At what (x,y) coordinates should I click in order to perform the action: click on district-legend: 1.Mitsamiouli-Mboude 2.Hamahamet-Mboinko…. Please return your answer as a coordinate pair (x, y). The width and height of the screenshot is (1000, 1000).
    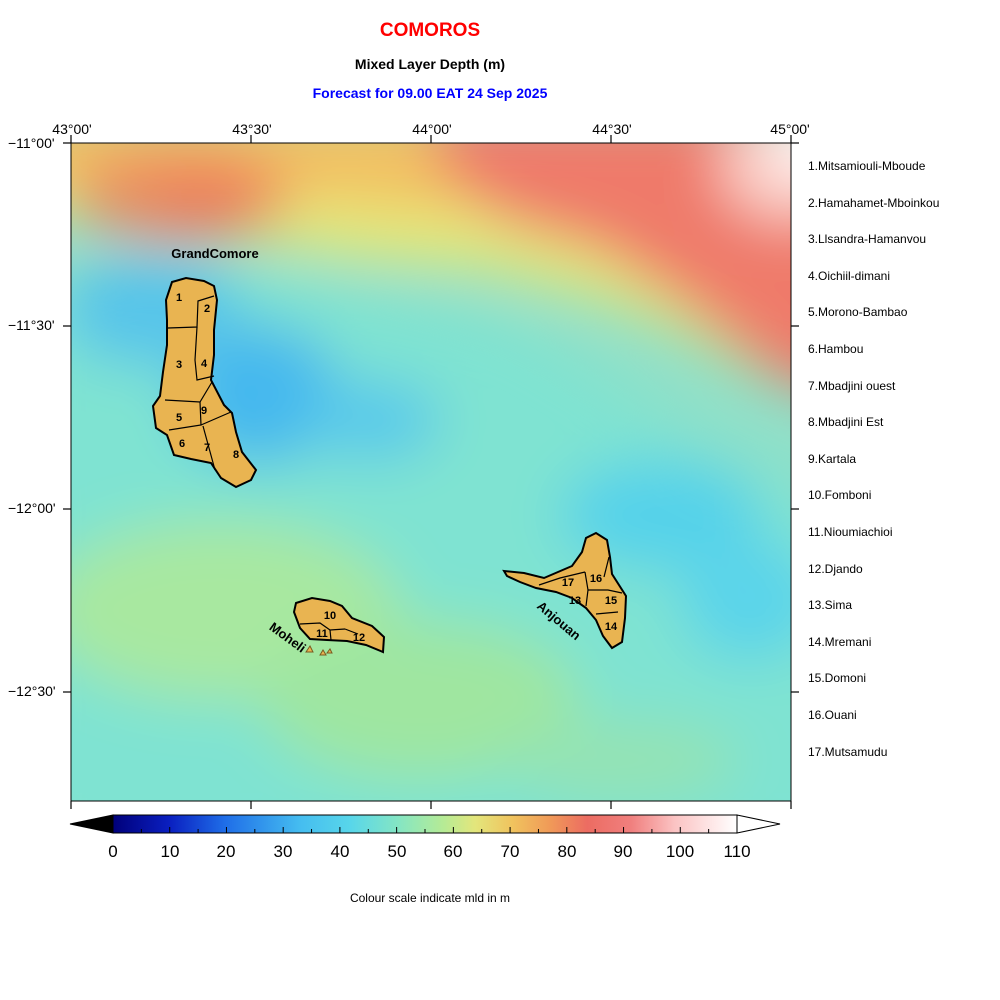
    Looking at the image, I should click on (873, 469).